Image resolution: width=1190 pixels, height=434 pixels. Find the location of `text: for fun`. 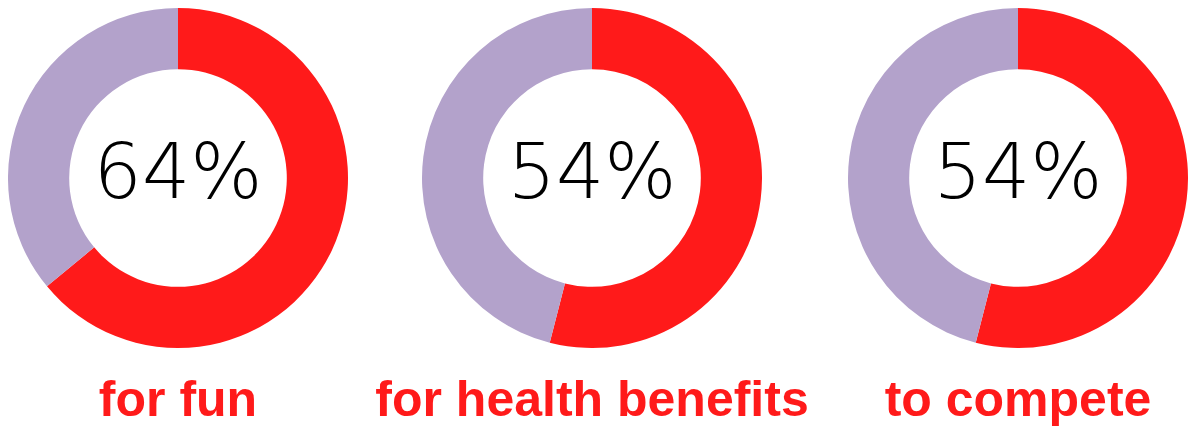

text: for fun is located at coordinates (178, 399).